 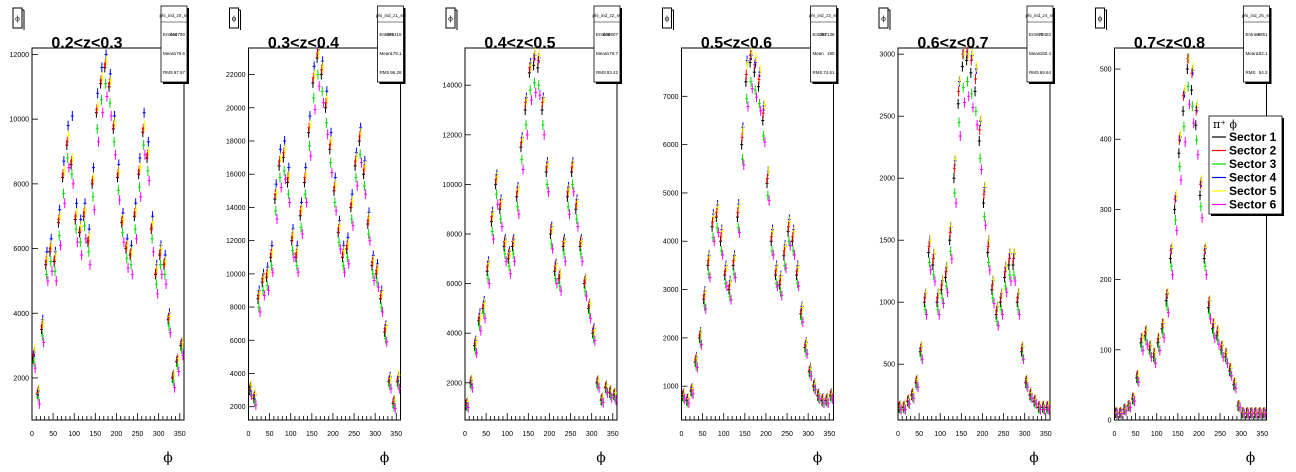 What do you see at coordinates (249, 434) in the screenshot?
I see `x-tick-label: 0` at bounding box center [249, 434].